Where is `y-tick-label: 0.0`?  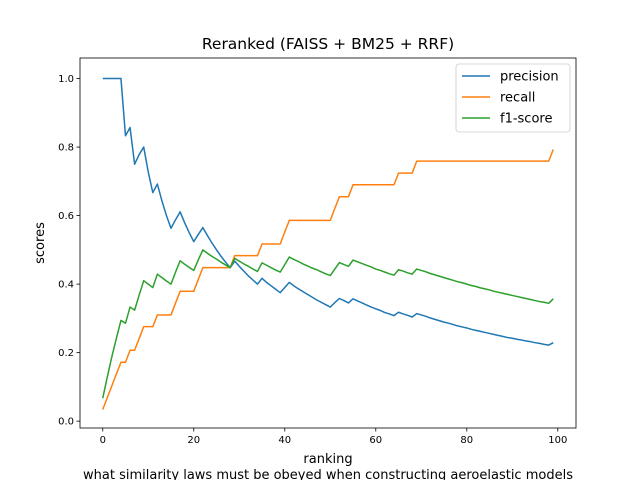
y-tick-label: 0.0 is located at coordinates (66, 422).